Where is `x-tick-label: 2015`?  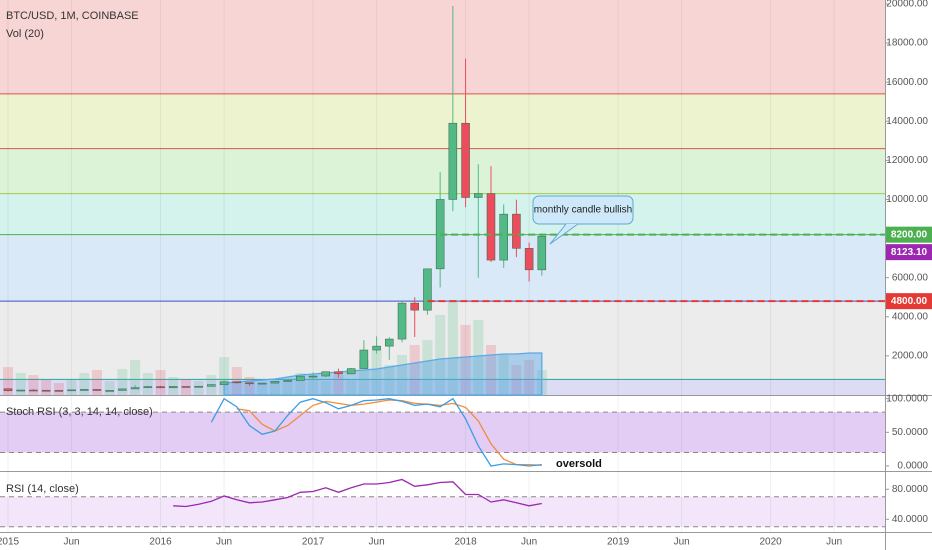 x-tick-label: 2015 is located at coordinates (10, 542).